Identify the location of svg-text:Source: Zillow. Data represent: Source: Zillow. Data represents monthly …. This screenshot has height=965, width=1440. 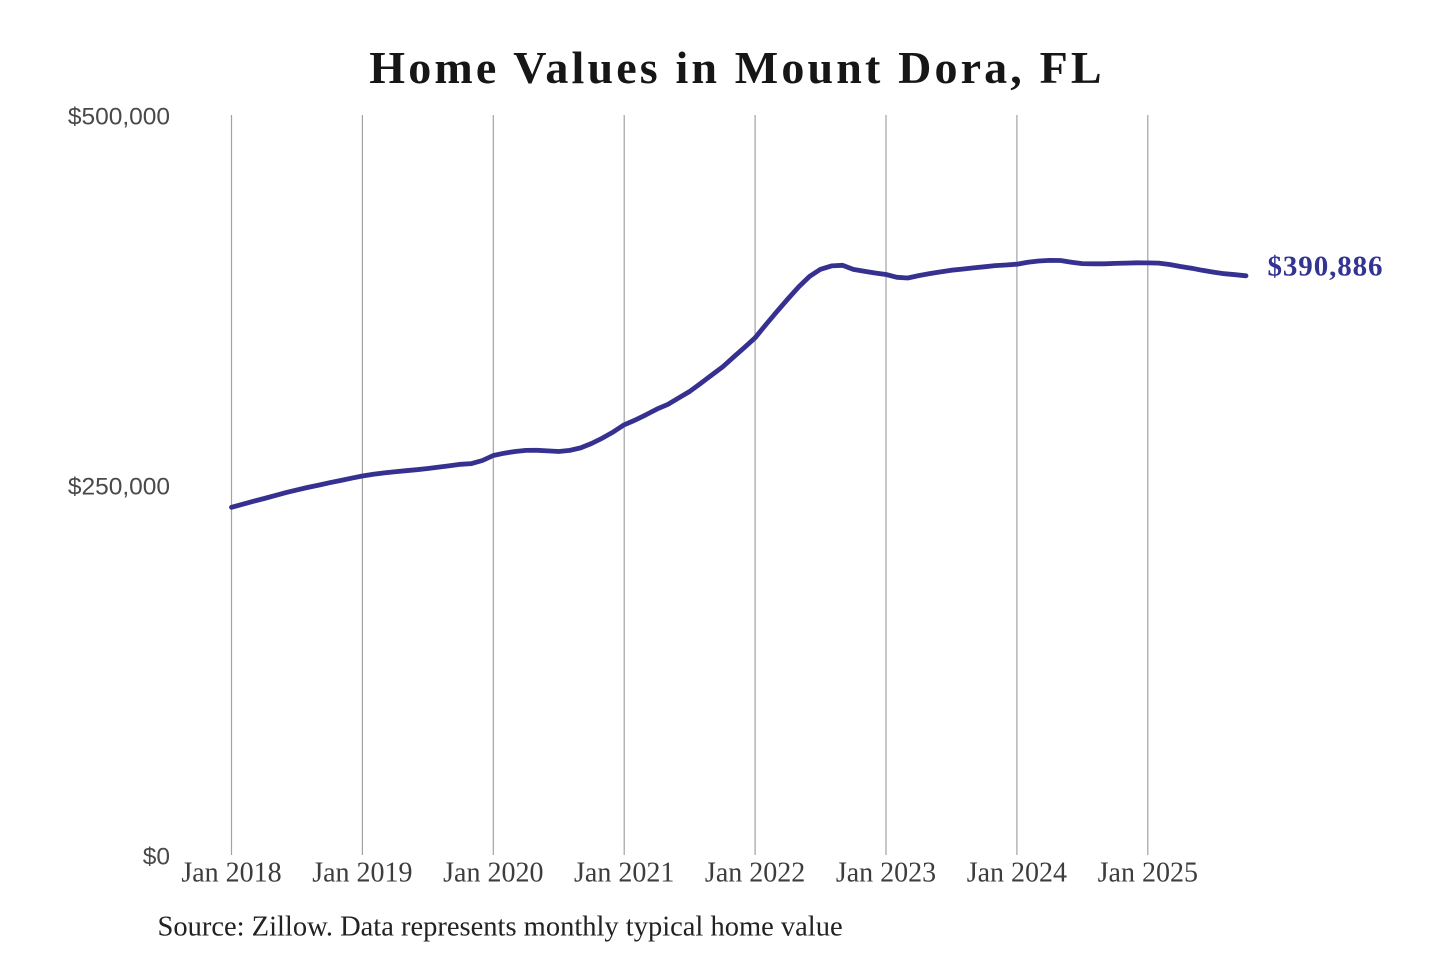
(500, 927).